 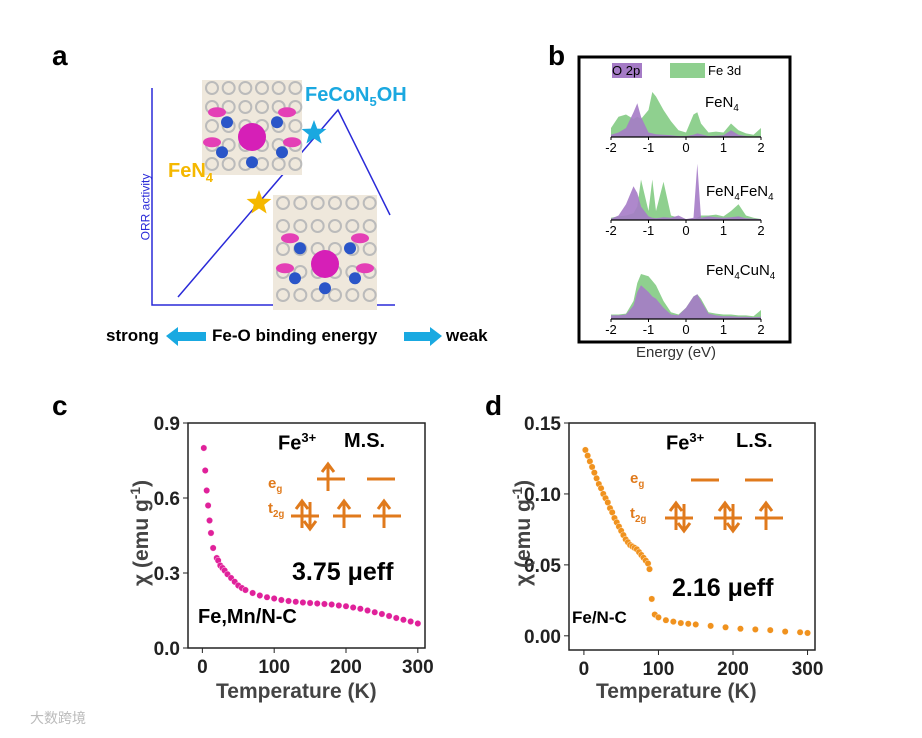 What do you see at coordinates (725, 515) in the screenshot?
I see `d-t2g2-up-arrow` at bounding box center [725, 515].